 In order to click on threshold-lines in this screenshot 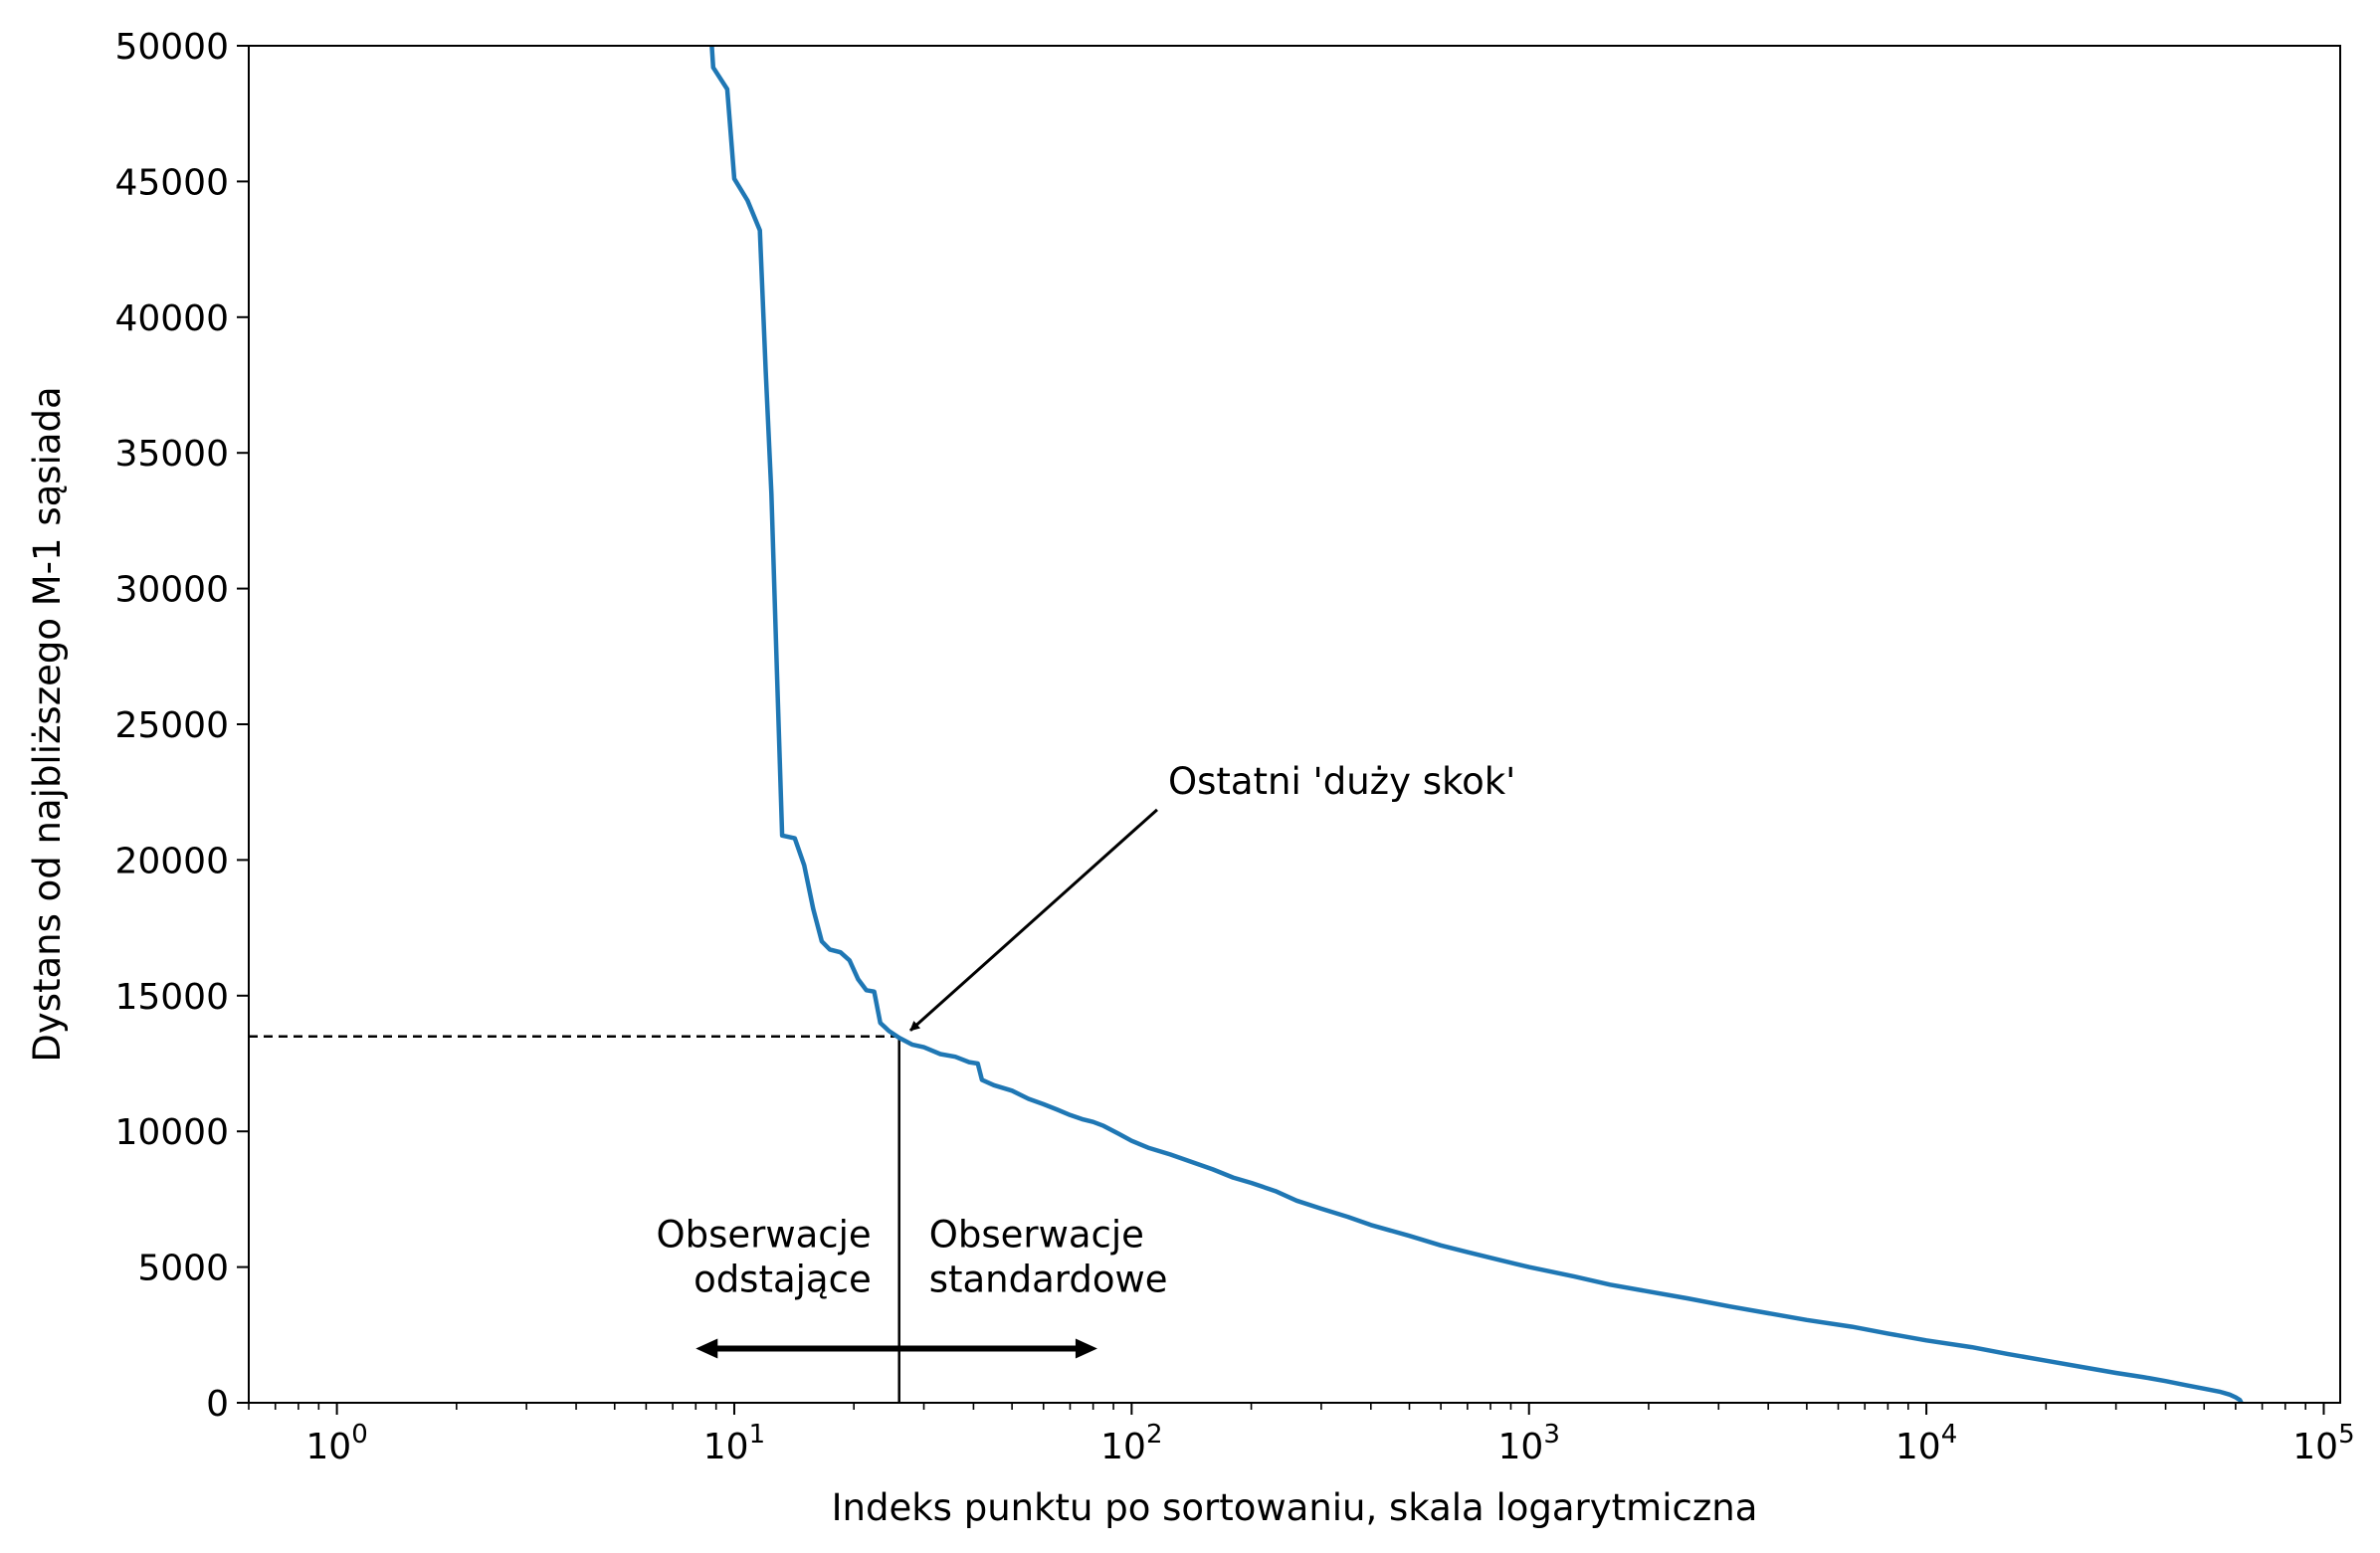, I will do `click(574, 1219)`.